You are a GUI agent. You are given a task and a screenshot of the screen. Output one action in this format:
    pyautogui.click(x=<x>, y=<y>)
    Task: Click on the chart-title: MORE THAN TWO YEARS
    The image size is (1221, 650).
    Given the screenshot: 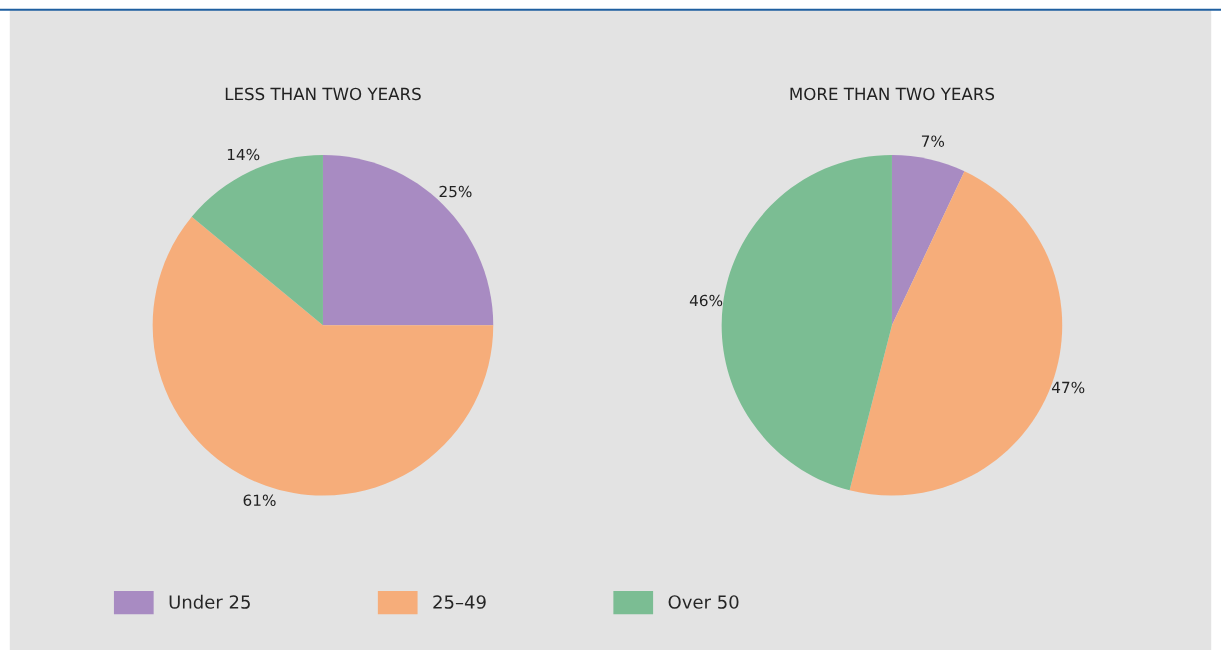 What is the action you would take?
    pyautogui.click(x=892, y=94)
    